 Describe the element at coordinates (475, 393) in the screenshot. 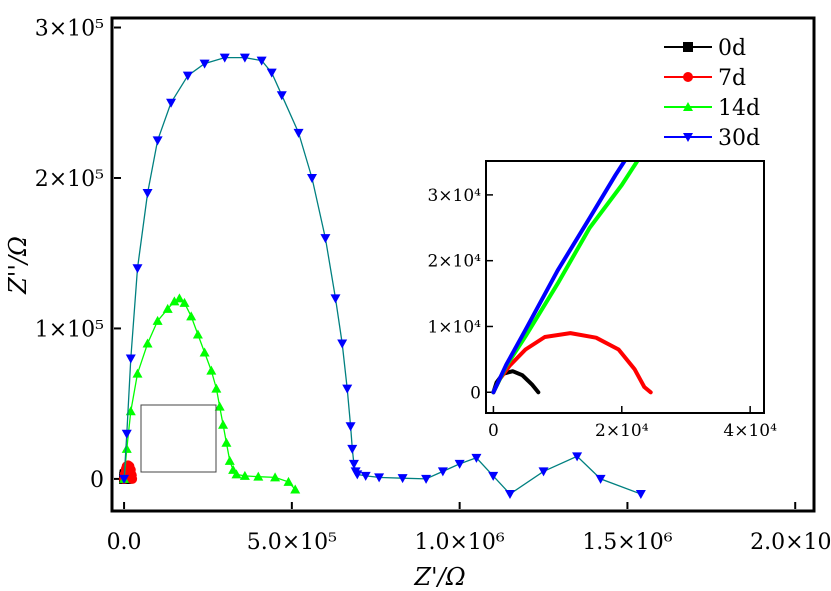

I see `inset-y-tick-label: 0` at that location.